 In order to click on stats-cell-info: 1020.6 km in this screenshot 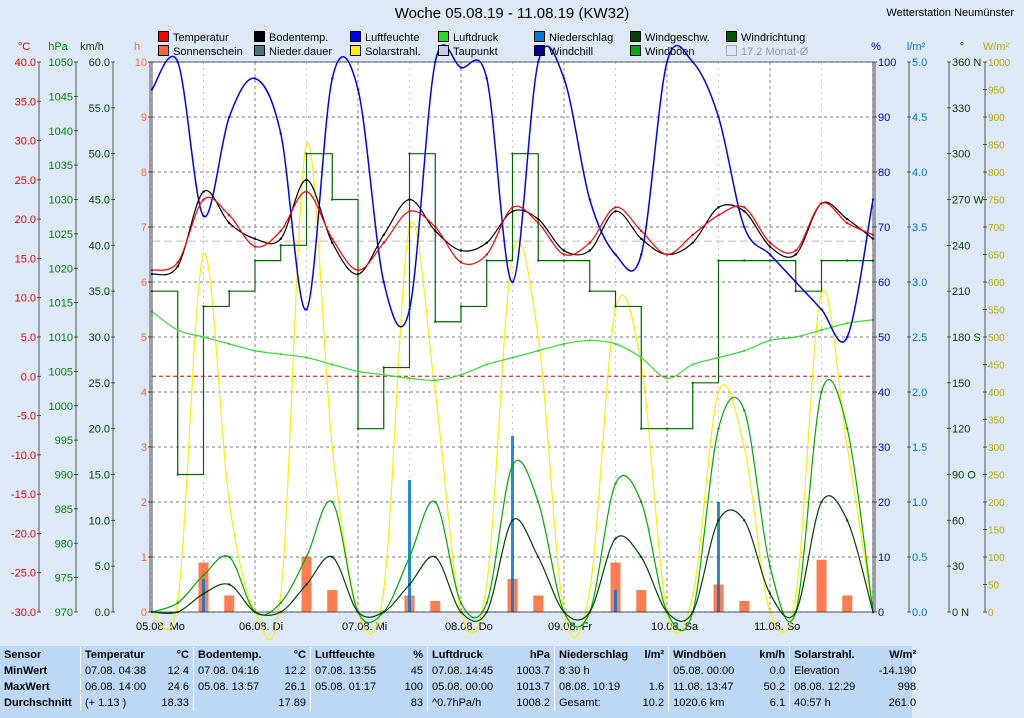, I will do `click(709, 703)`.